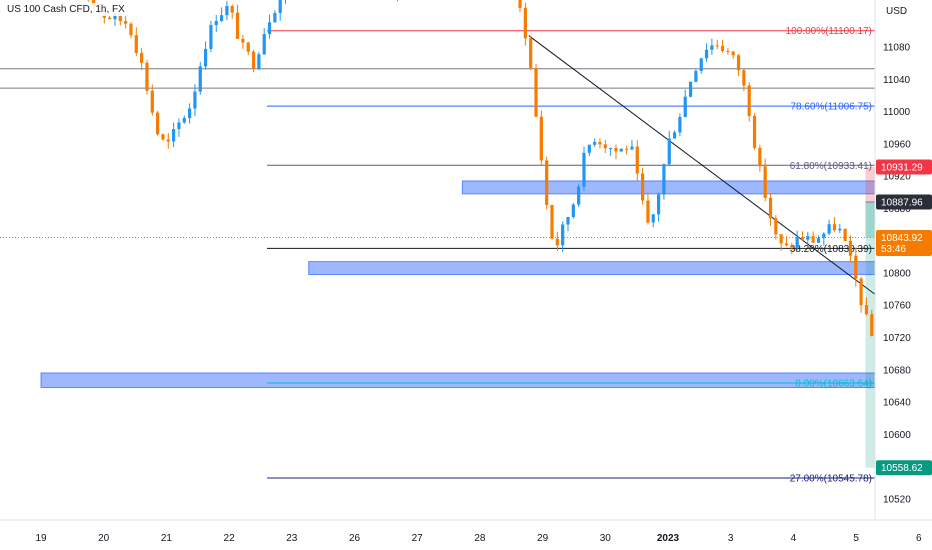 This screenshot has width=932, height=550. Describe the element at coordinates (897, 80) in the screenshot. I see `price-tick-label: 11040` at that location.